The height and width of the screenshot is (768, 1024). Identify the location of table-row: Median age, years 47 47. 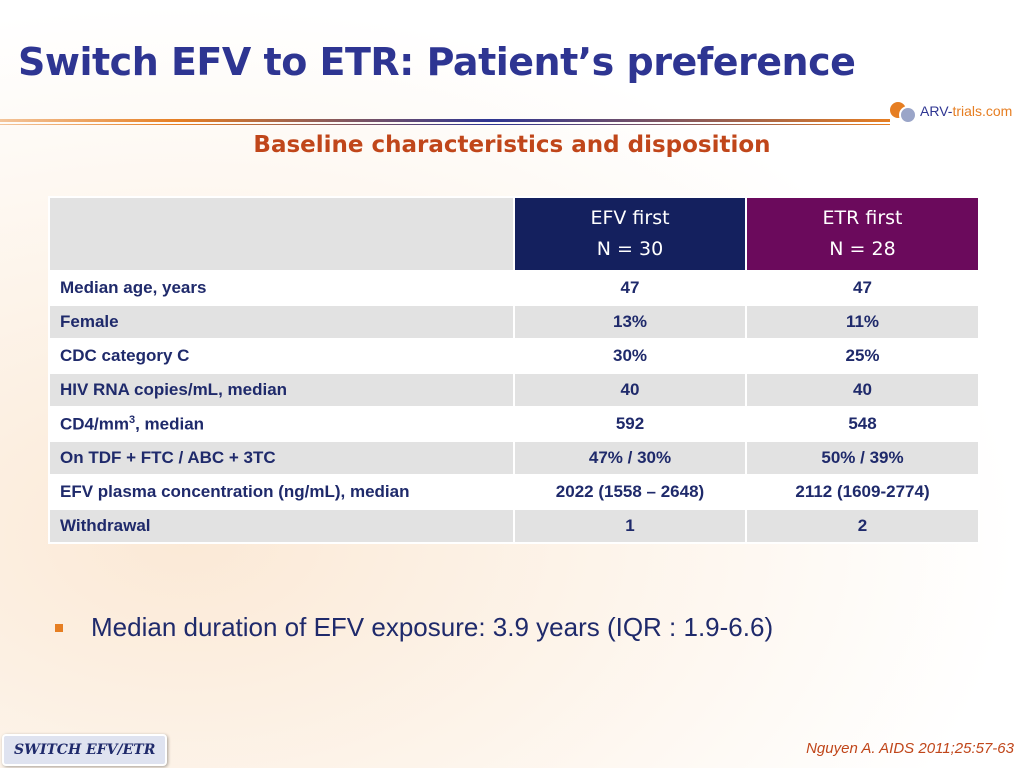
(514, 288).